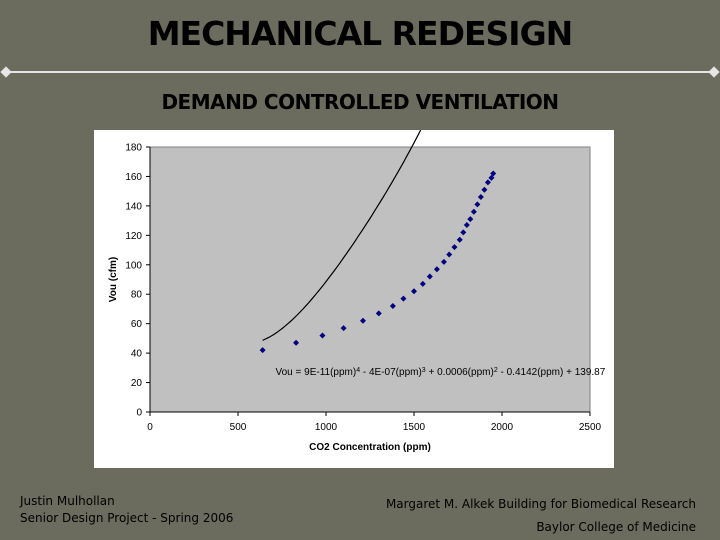  Describe the element at coordinates (360, 102) in the screenshot. I see `slide-subtitle: DEMAND CONTROLLED VENTILATION` at that location.